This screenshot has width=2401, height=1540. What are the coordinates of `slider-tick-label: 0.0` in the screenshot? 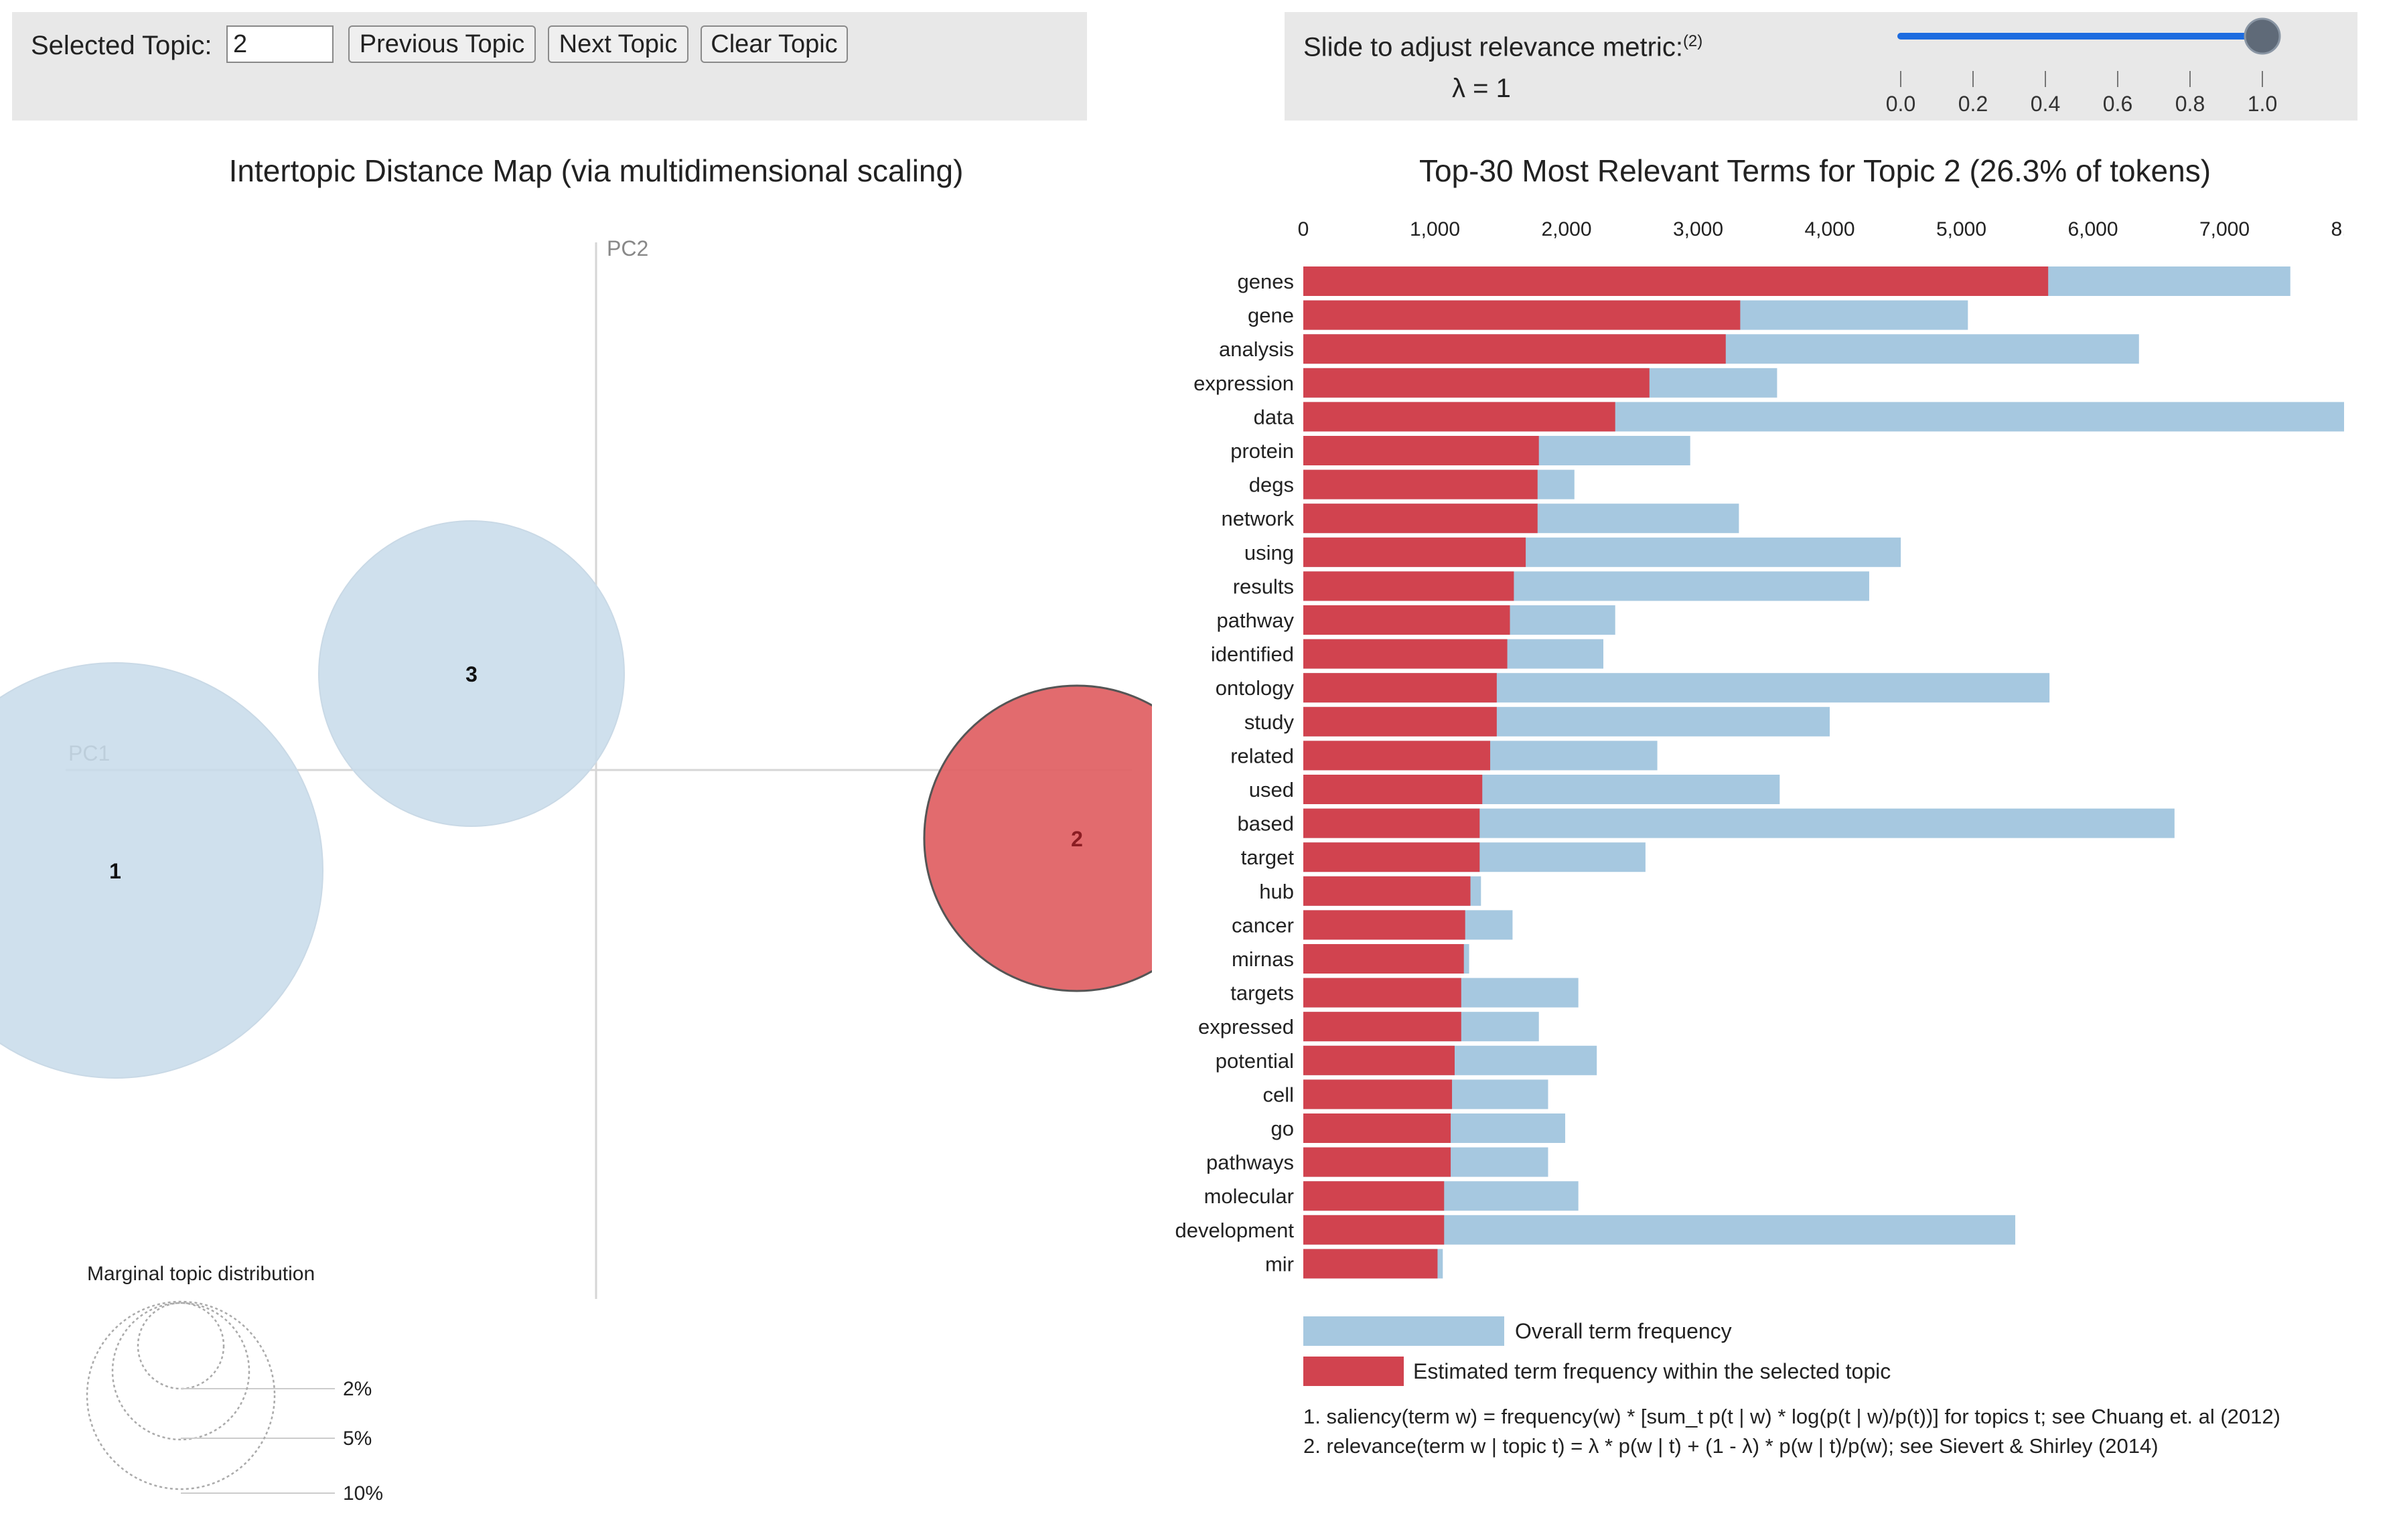 It's located at (1901, 104).